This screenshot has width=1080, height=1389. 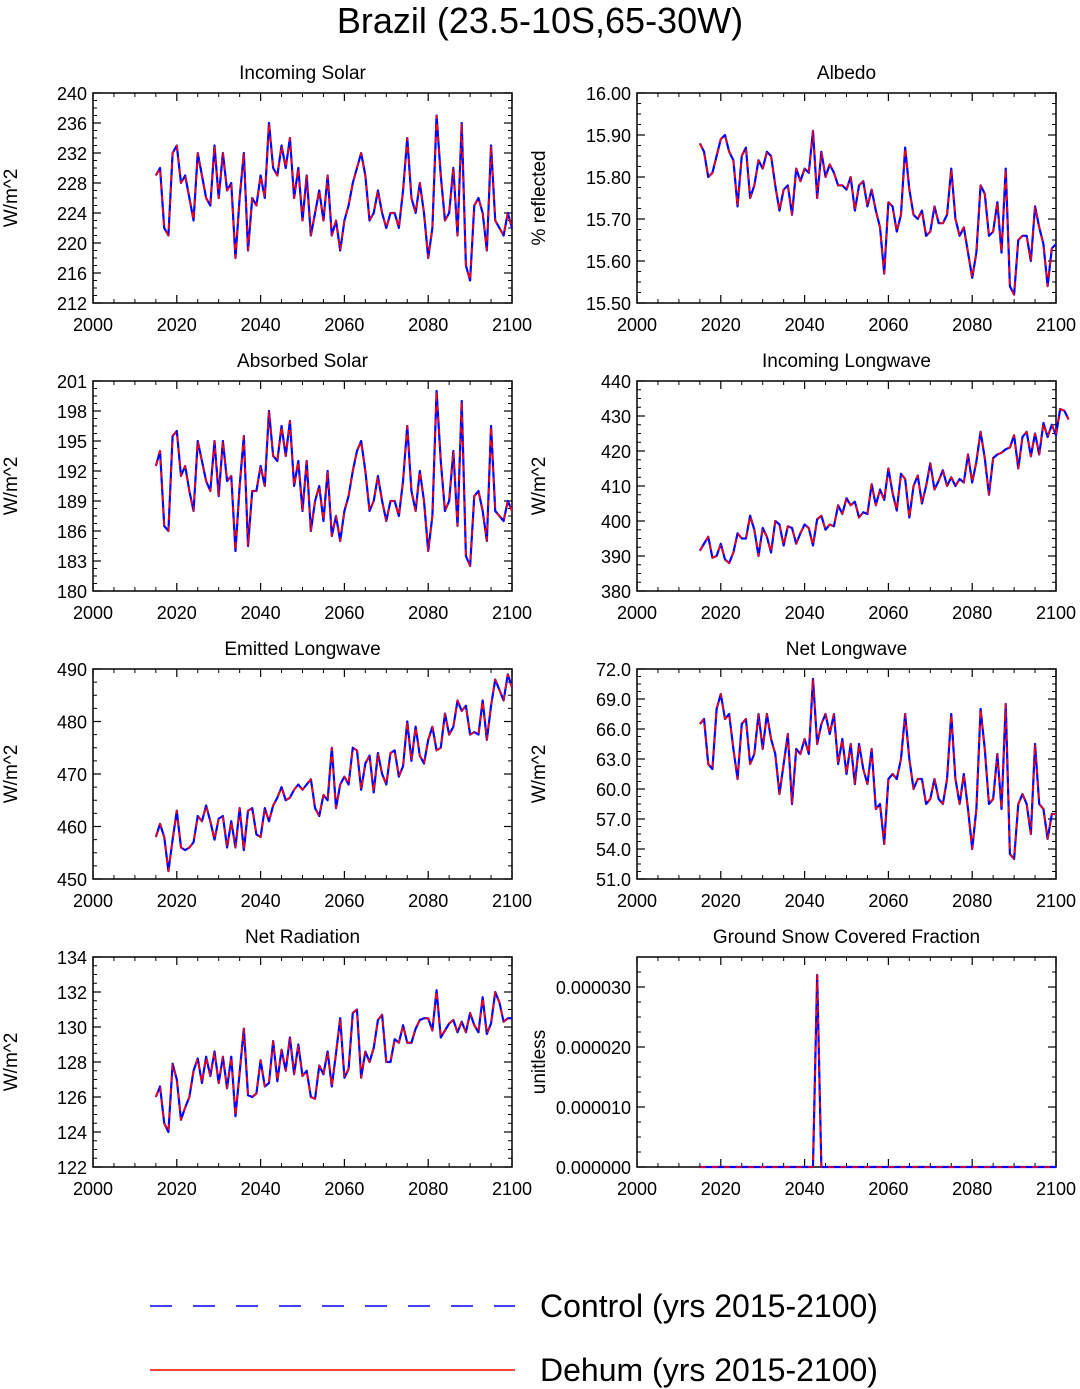 I want to click on y-tick-label: 124, so click(x=72, y=1133).